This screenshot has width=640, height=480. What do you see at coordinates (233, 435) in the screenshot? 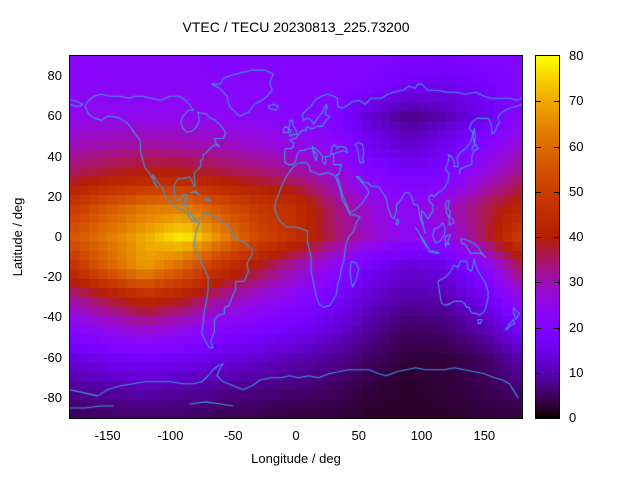
I see `x-tick-label: -50` at bounding box center [233, 435].